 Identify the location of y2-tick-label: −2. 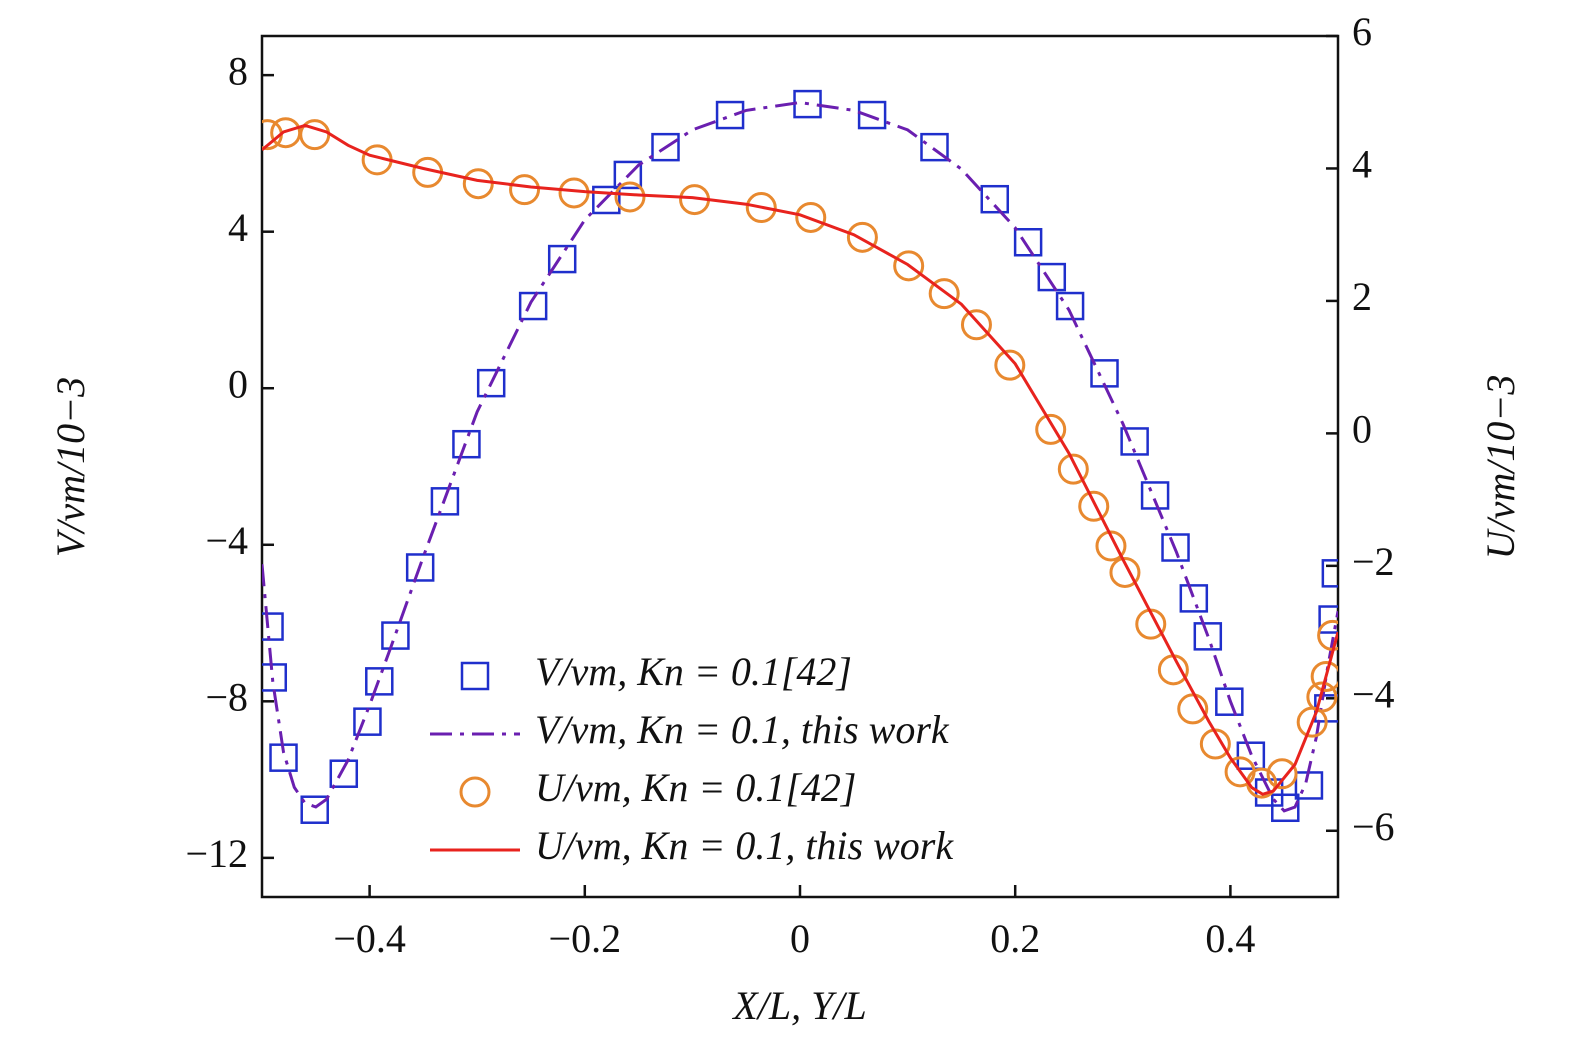
(1373, 561).